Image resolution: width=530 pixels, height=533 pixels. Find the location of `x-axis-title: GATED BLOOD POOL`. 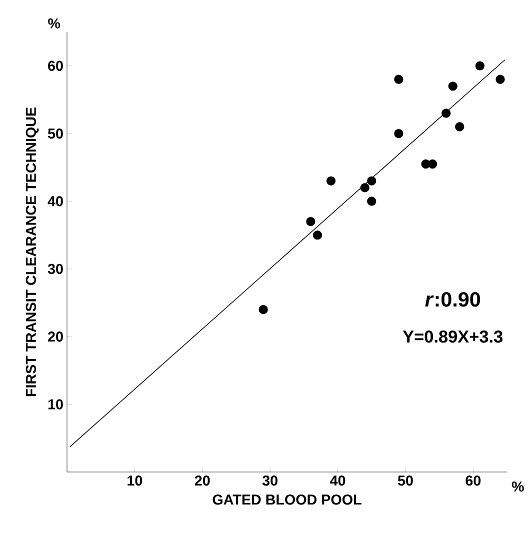

x-axis-title: GATED BLOOD POOL is located at coordinates (287, 499).